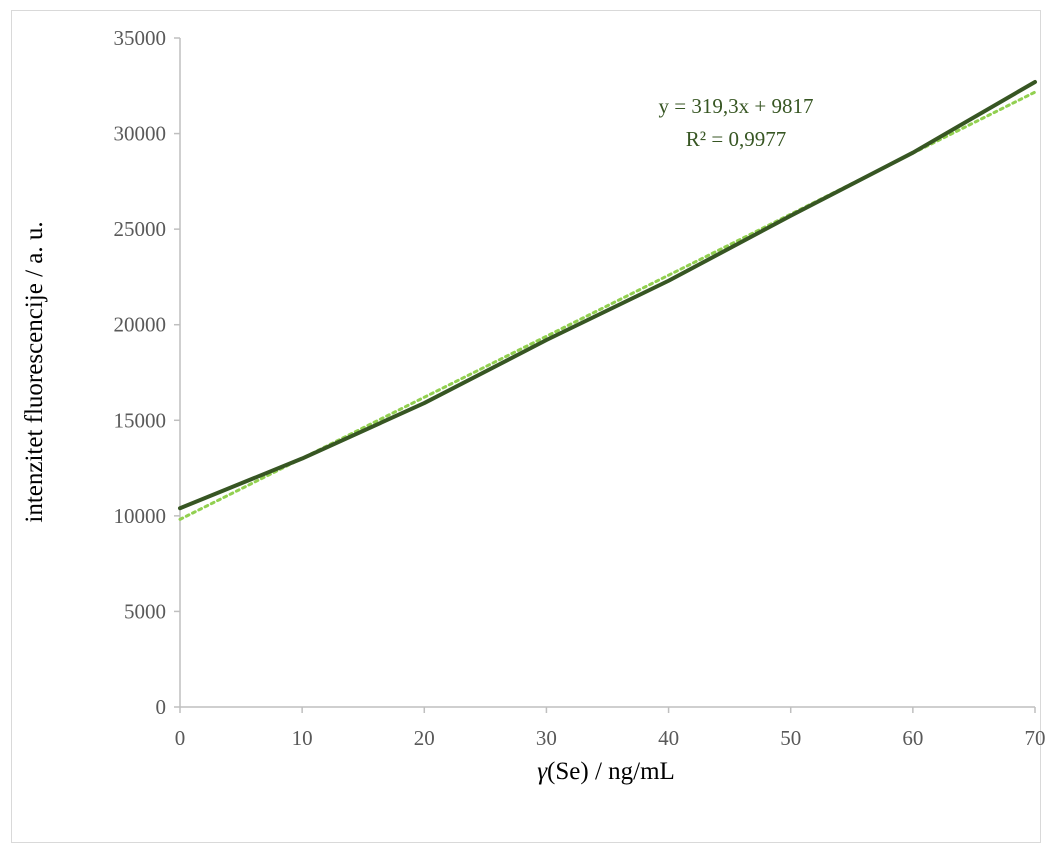 Image resolution: width=1054 pixels, height=856 pixels. I want to click on x-tick-label: 30, so click(546, 738).